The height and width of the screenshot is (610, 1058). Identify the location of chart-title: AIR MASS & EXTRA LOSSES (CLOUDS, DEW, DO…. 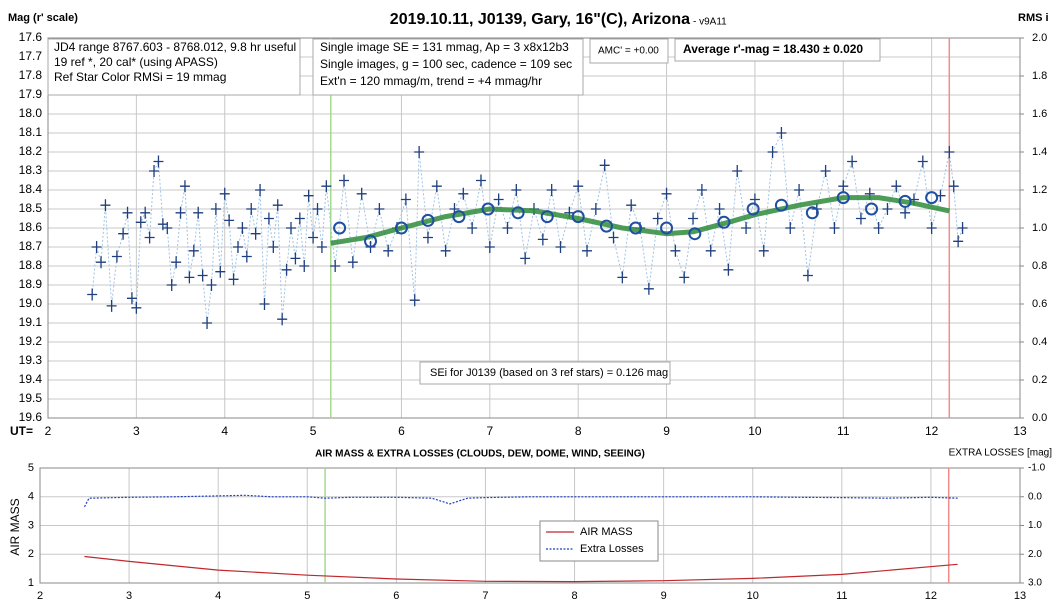
(480, 454).